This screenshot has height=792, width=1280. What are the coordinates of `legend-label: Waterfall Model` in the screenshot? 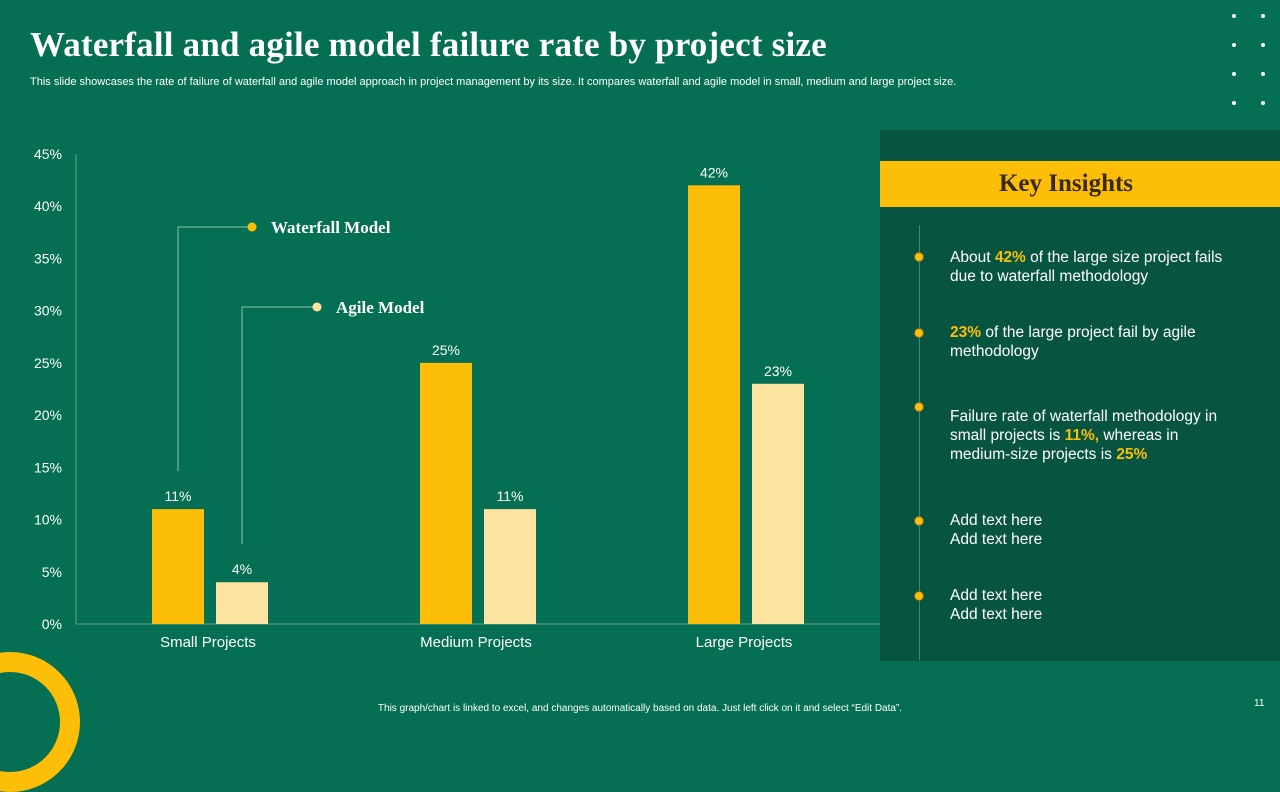 It's located at (331, 227).